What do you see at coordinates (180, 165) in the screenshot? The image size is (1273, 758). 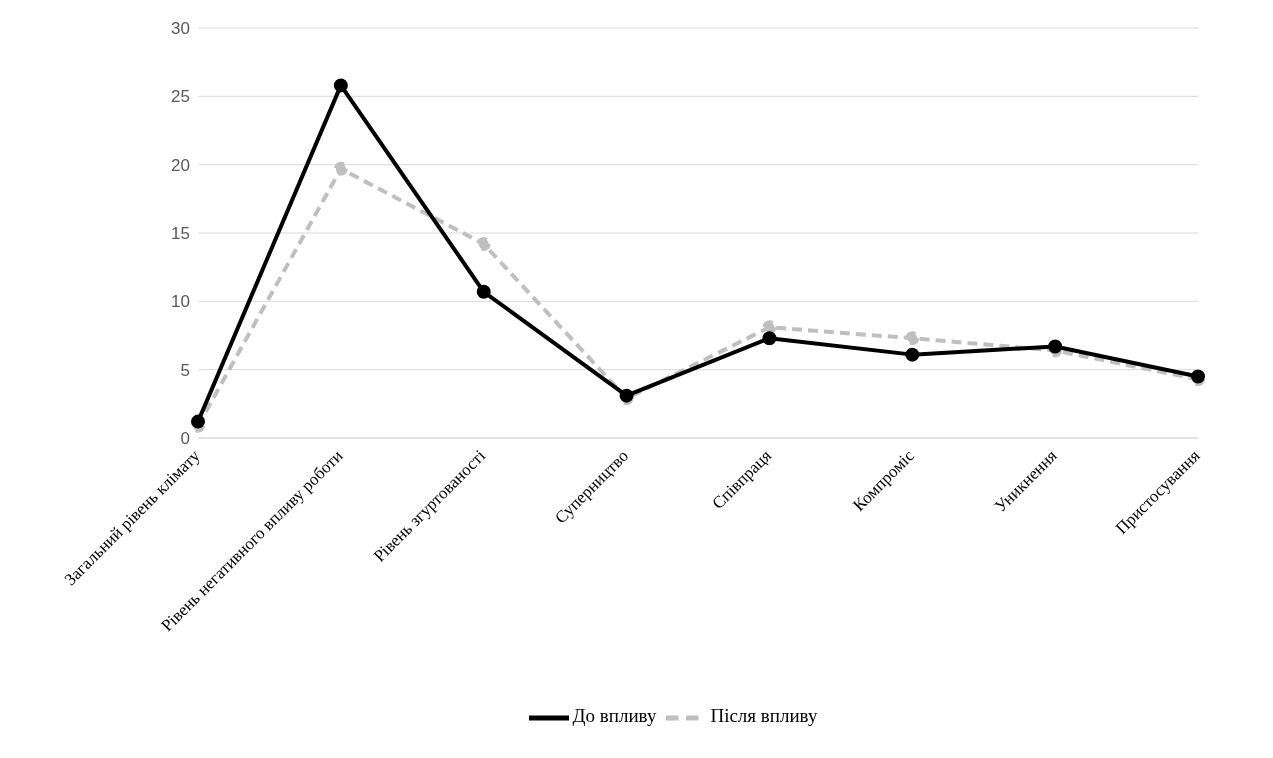 I see `y-tick-label: 20` at bounding box center [180, 165].